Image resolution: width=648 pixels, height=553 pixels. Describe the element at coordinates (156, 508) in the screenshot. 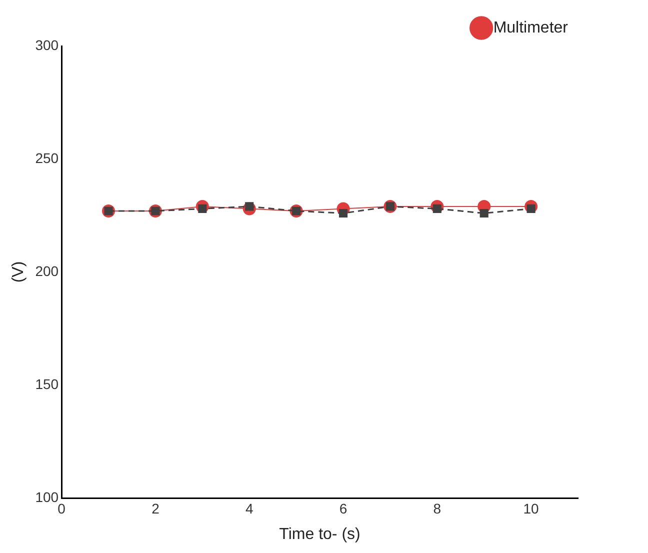

I see `x-tick-label: 2` at that location.